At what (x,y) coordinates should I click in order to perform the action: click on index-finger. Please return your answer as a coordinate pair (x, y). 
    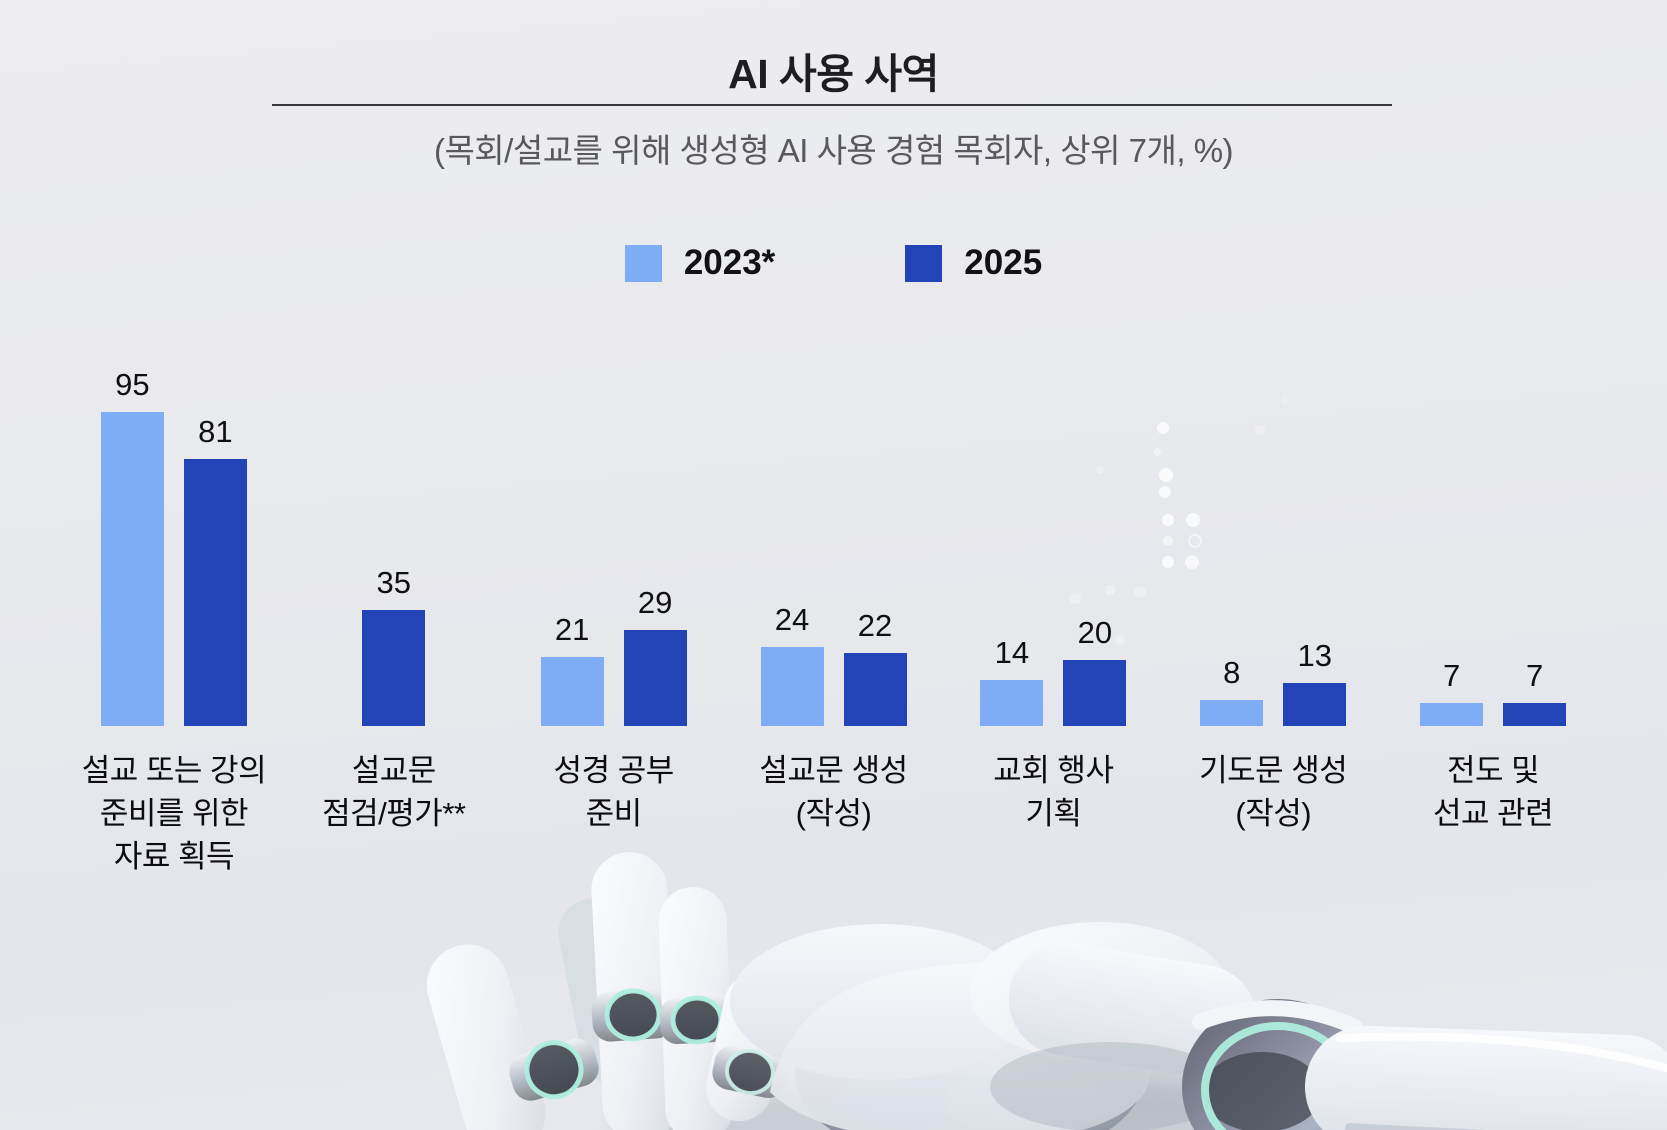
    Looking at the image, I should click on (635, 991).